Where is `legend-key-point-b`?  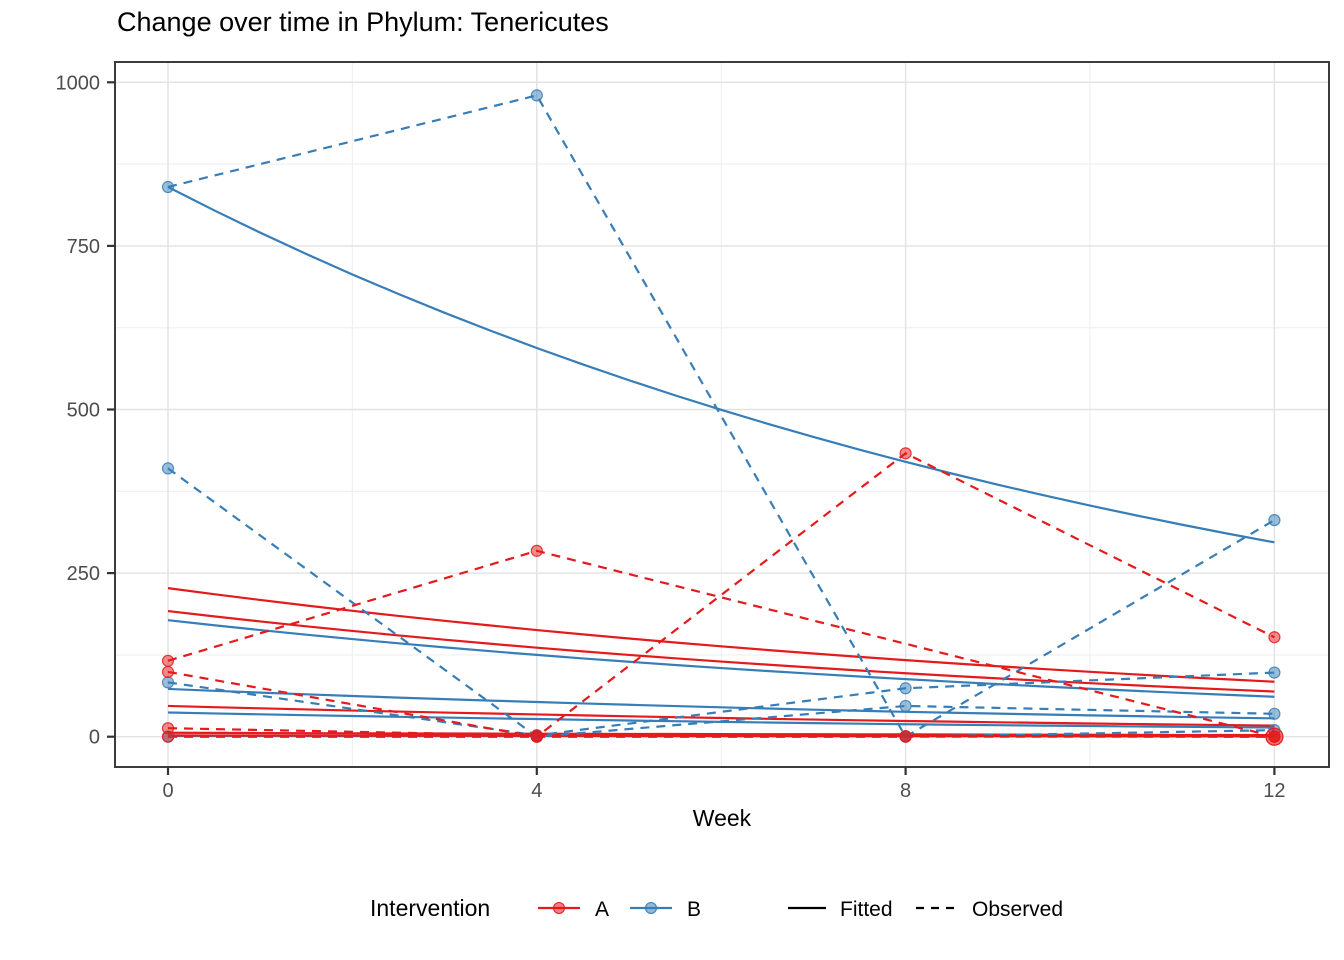
legend-key-point-b is located at coordinates (651, 908).